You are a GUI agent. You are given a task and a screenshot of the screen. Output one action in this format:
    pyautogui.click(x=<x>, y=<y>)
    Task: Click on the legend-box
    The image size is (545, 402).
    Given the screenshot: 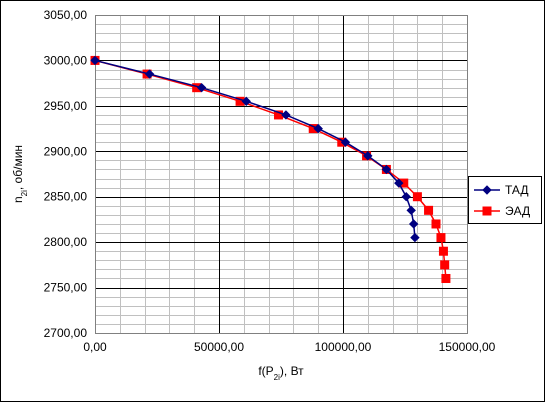 What is the action you would take?
    pyautogui.click(x=505, y=200)
    